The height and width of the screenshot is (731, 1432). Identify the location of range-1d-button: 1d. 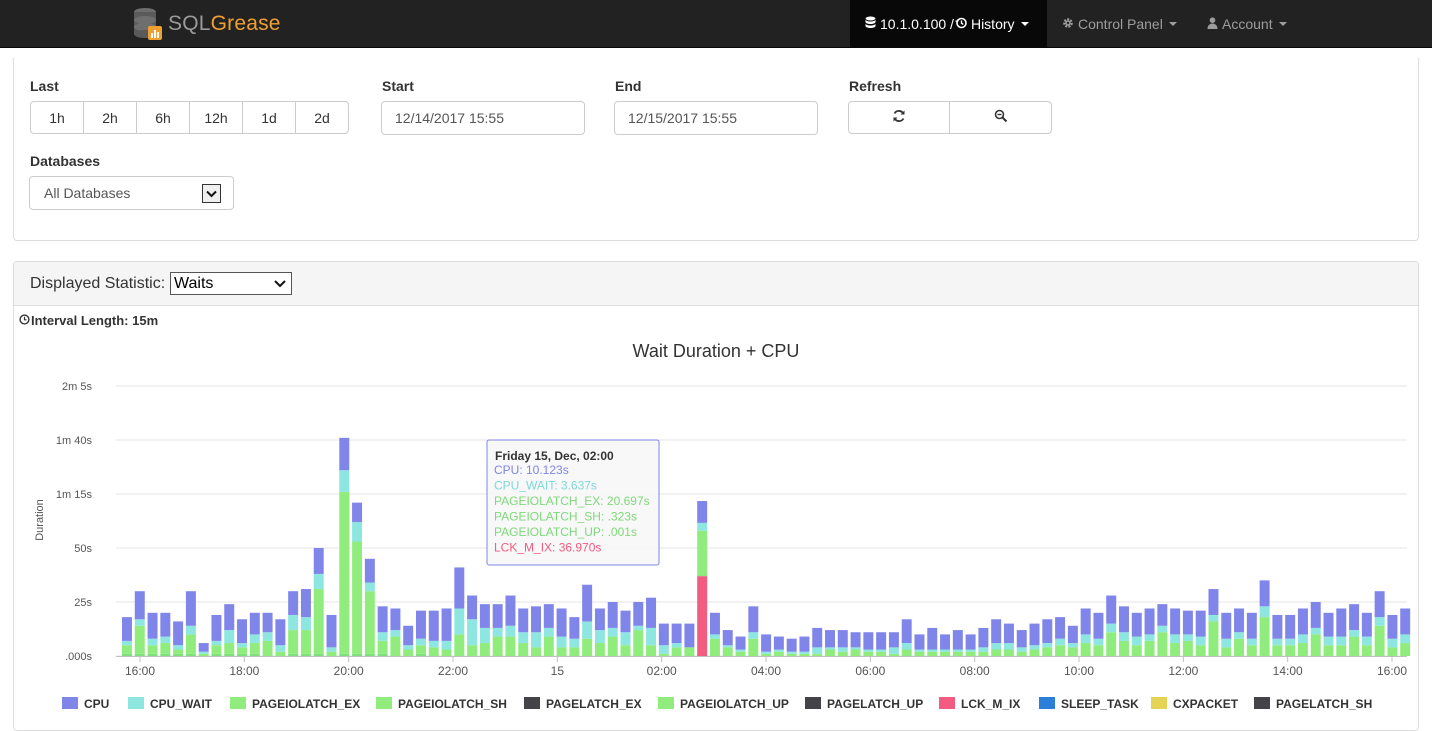
(269, 117).